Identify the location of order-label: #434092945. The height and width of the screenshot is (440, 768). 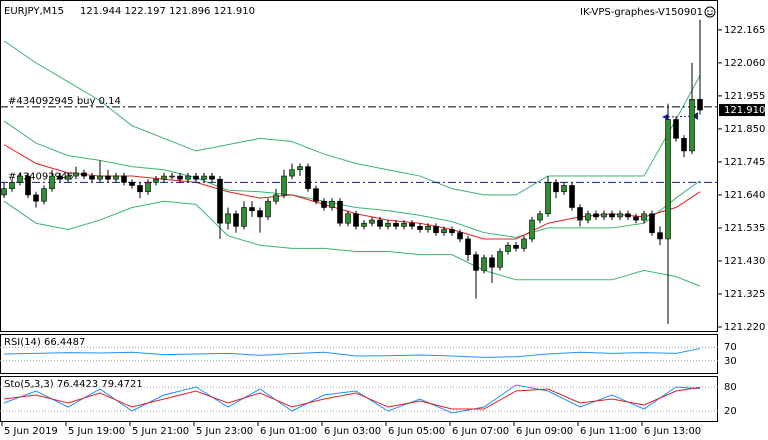
(41, 176).